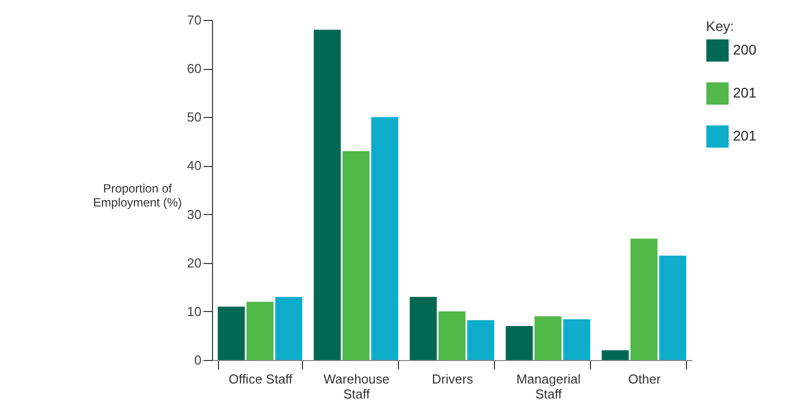 This screenshot has width=794, height=412. Describe the element at coordinates (260, 379) in the screenshot. I see `x-tick-label: Office Staff` at that location.